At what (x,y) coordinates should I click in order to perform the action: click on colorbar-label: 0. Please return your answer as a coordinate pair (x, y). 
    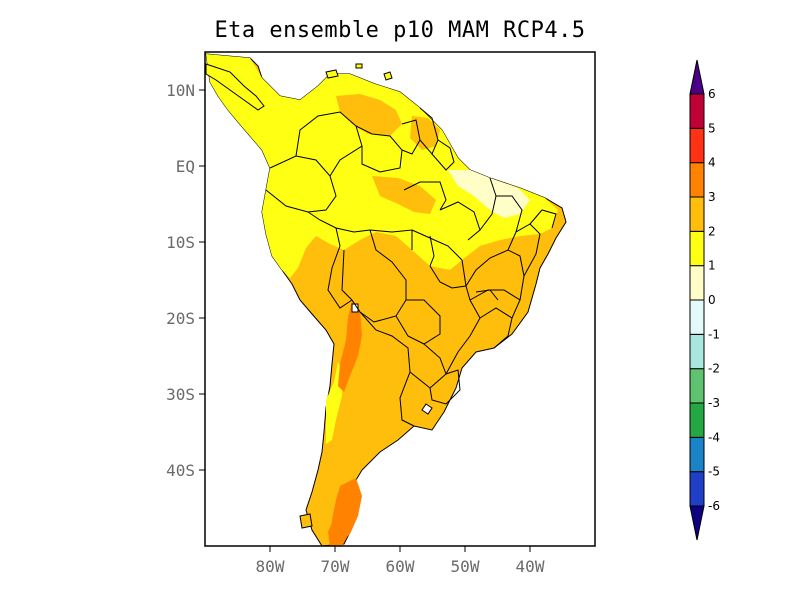
    Looking at the image, I should click on (712, 300).